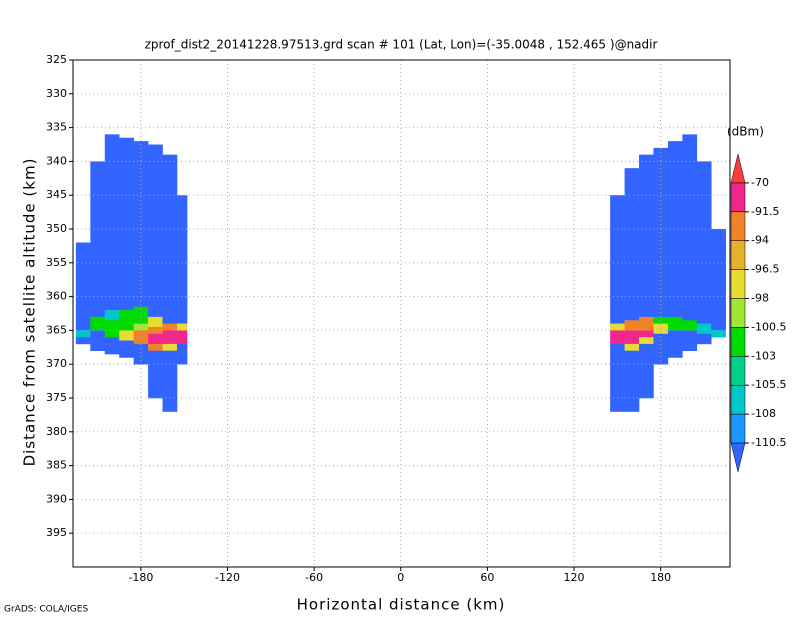  What do you see at coordinates (314, 577) in the screenshot?
I see `x-tick-label: -60` at bounding box center [314, 577].